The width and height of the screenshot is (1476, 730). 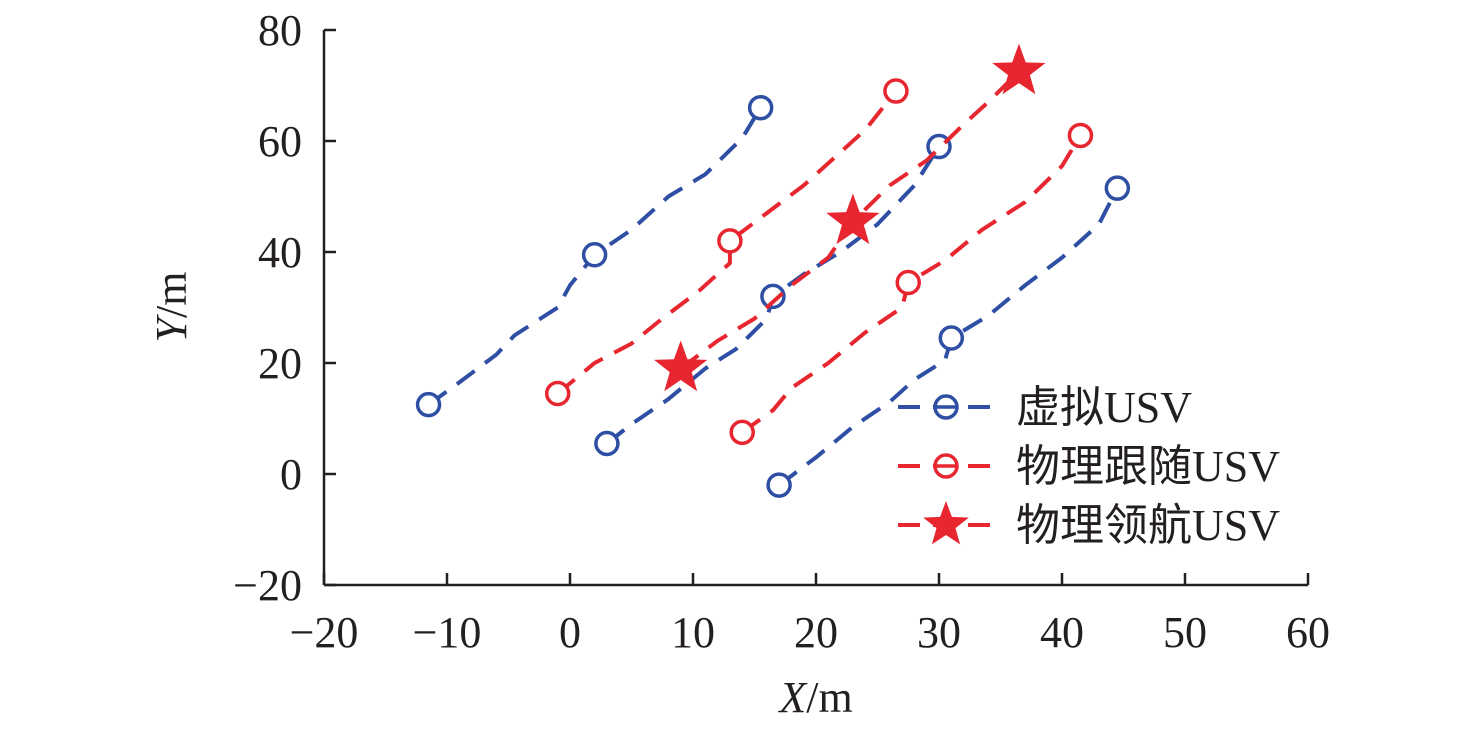 What do you see at coordinates (280, 141) in the screenshot?
I see `y-tick-label: 60` at bounding box center [280, 141].